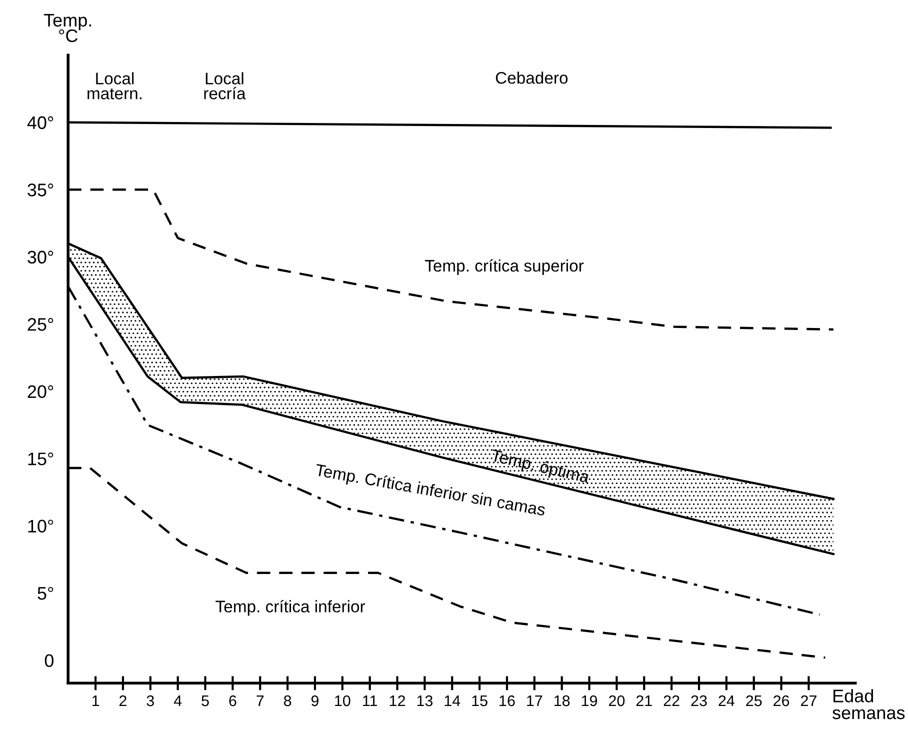 The width and height of the screenshot is (908, 745). Describe the element at coordinates (225, 86) in the screenshot. I see `annotation: Local recría` at that location.